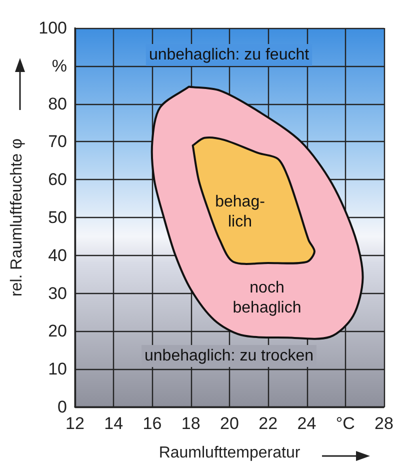 The width and height of the screenshot is (411, 468). Describe the element at coordinates (57, 293) in the screenshot. I see `y-tick-label: 30` at that location.